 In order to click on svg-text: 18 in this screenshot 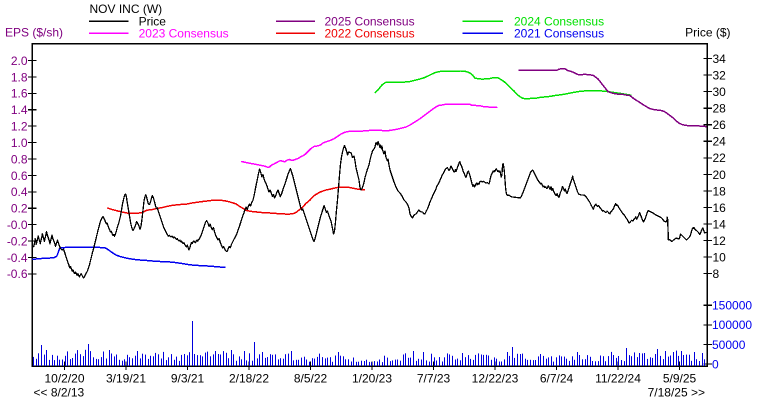, I will do `click(720, 191)`.